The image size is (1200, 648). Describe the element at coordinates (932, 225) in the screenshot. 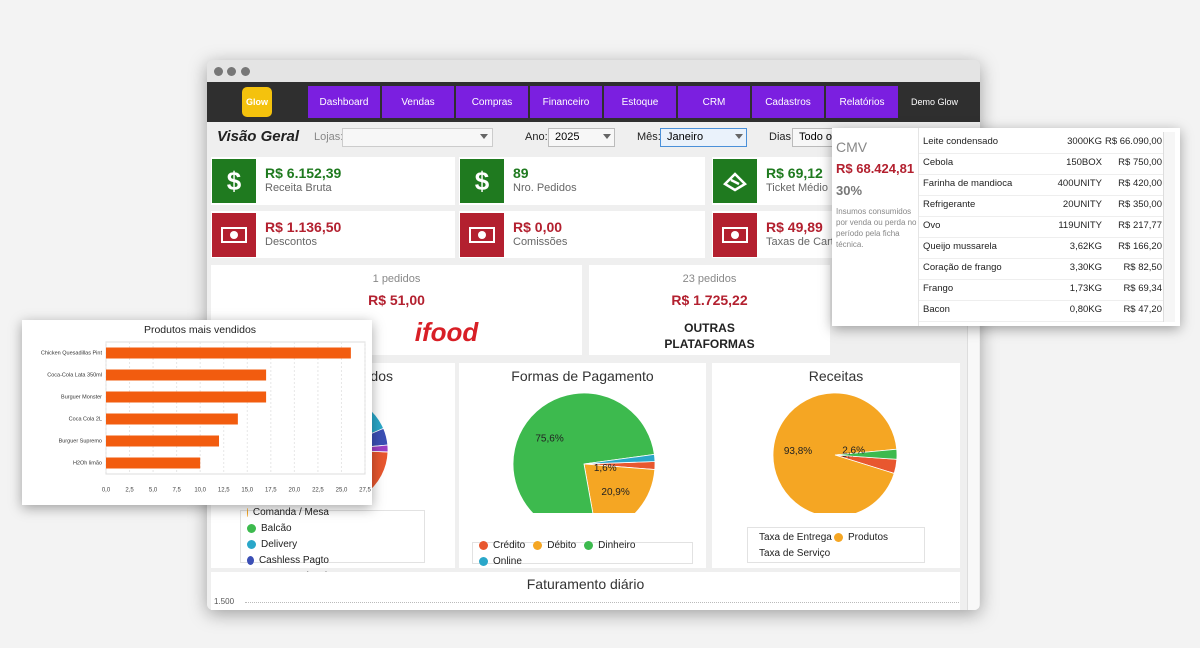

I see `item-name: Ovo` at that location.